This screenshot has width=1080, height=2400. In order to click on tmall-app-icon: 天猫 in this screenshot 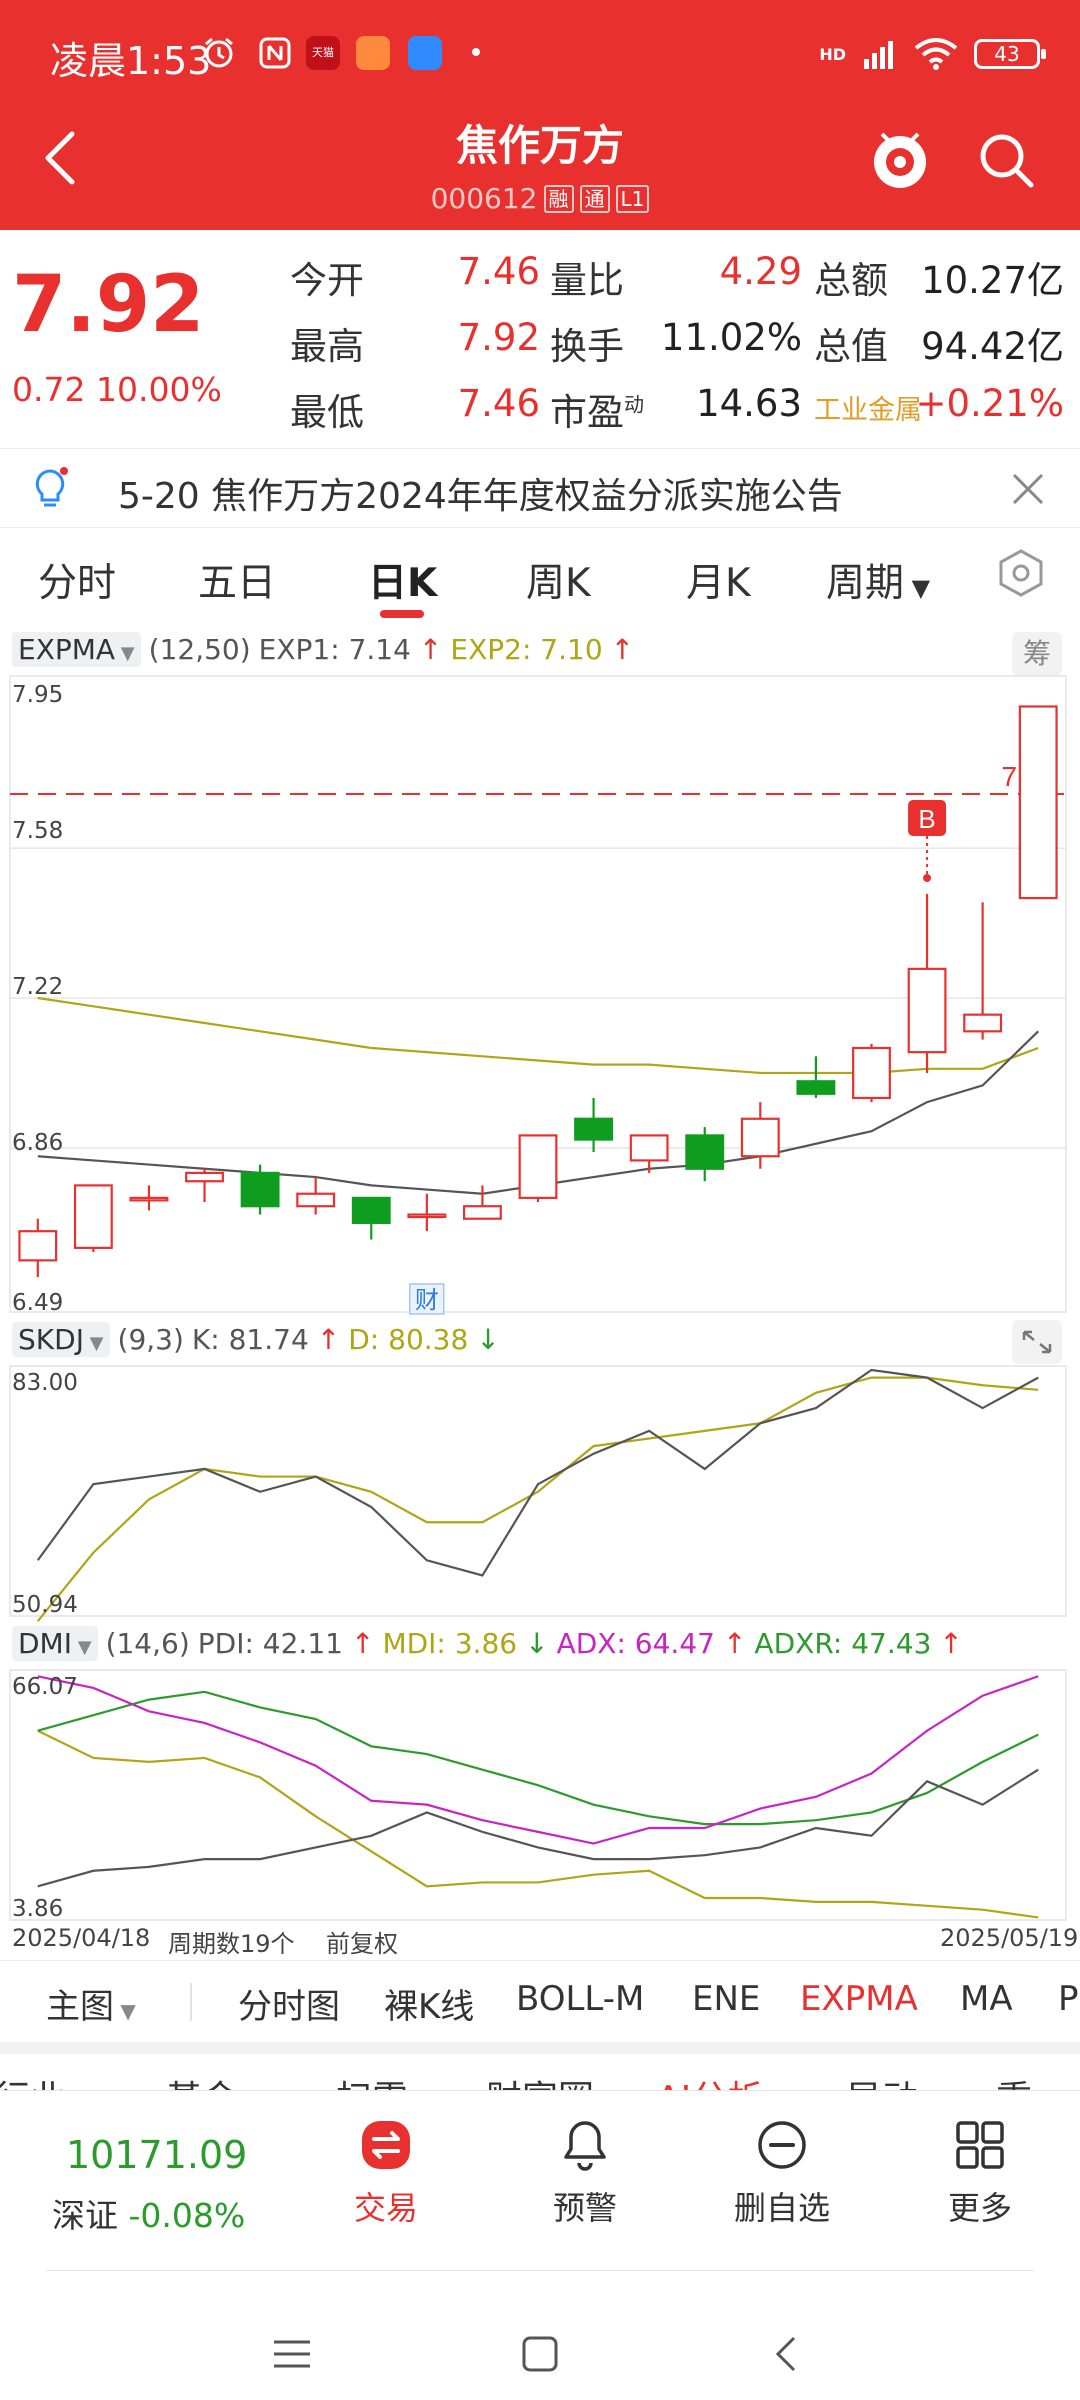, I will do `click(323, 53)`.